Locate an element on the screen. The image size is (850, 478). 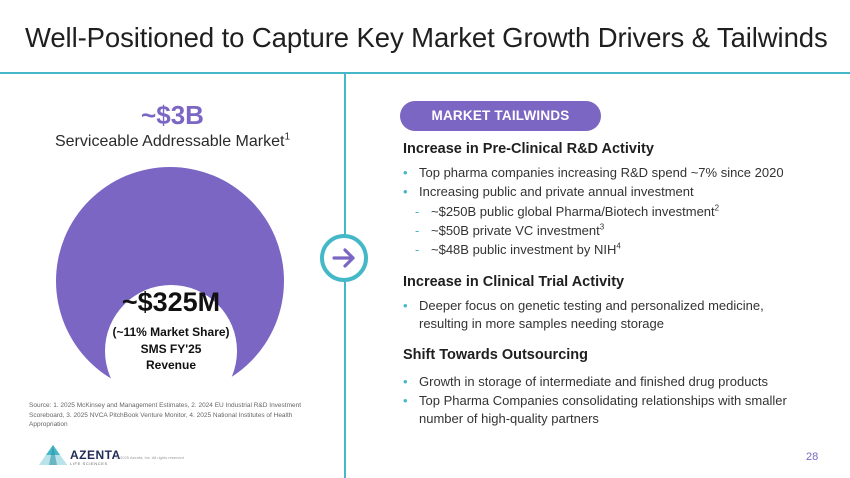
arrow-right-icon is located at coordinates (343, 258).